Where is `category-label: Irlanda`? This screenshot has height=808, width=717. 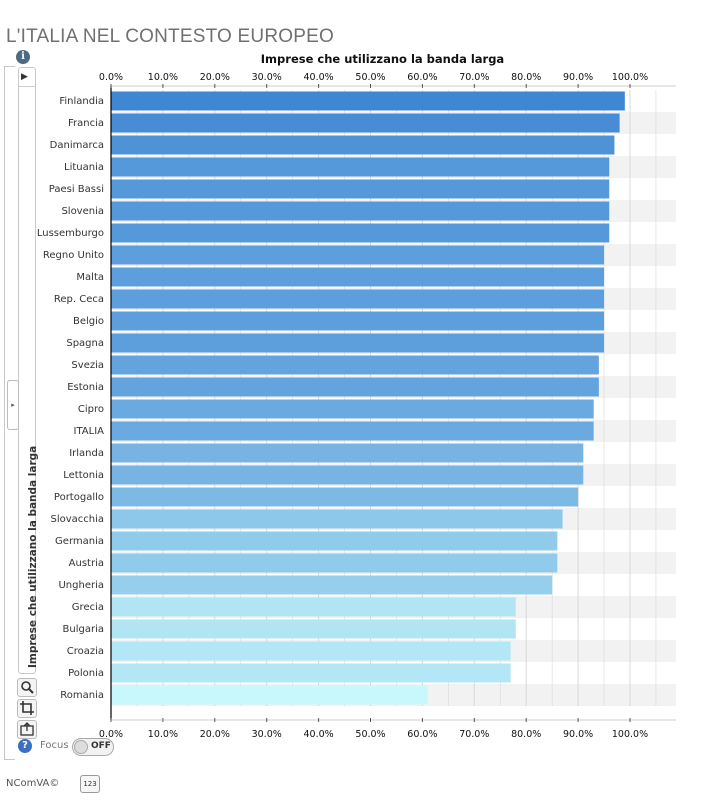
category-label: Irlanda is located at coordinates (86, 453).